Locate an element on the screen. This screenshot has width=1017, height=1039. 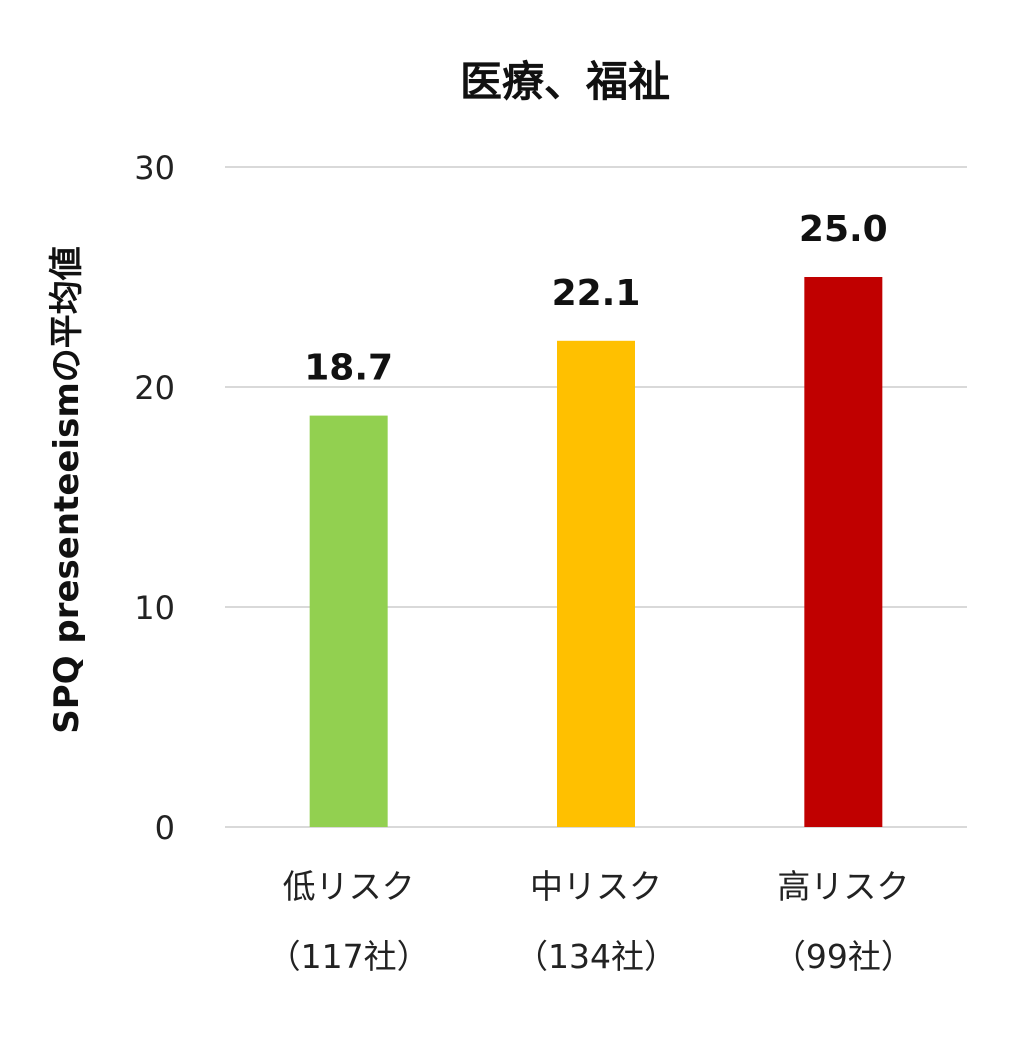
data-labels: 18.7 22.1 25.0 is located at coordinates (595, 299).